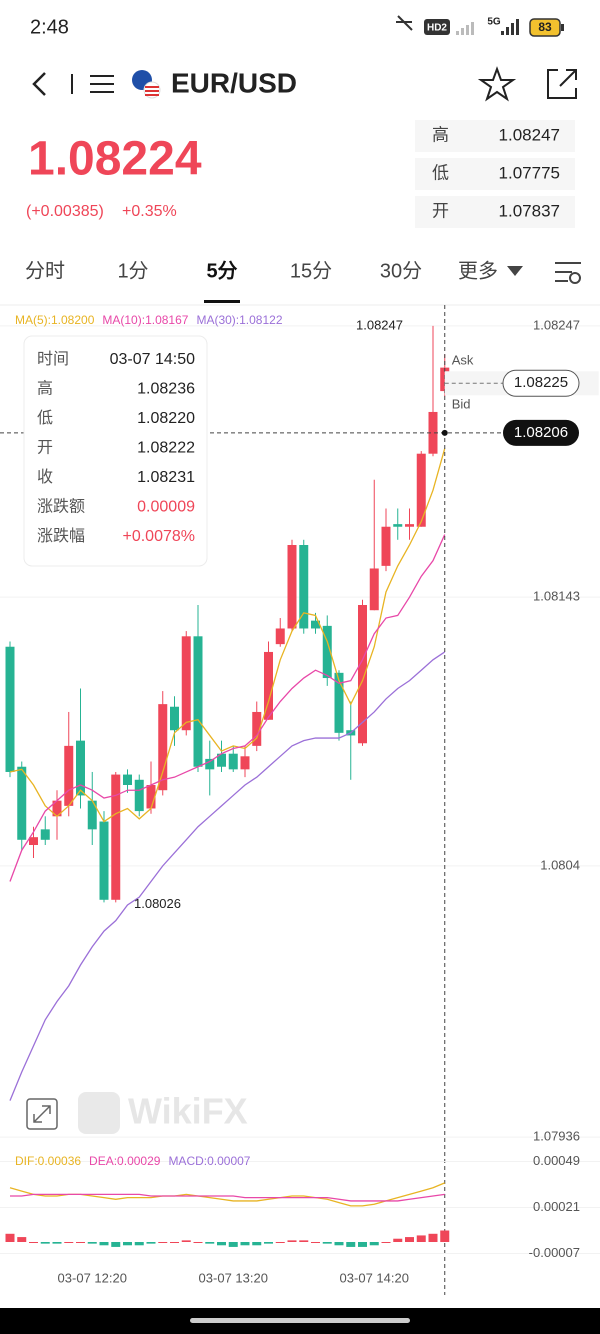  I want to click on symbol: EUR/USD, so click(234, 82).